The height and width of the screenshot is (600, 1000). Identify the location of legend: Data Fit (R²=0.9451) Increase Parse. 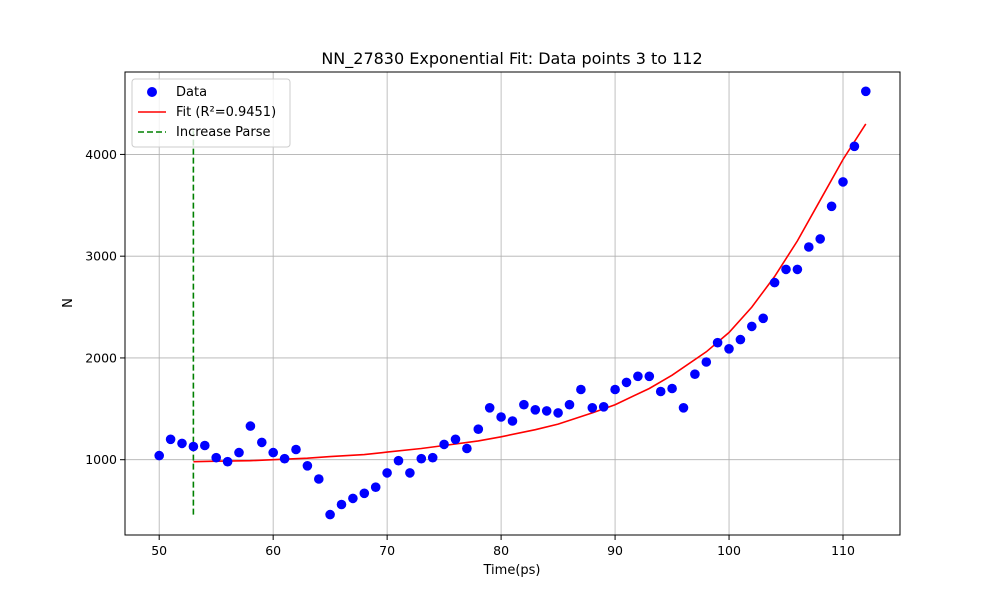
(211, 113).